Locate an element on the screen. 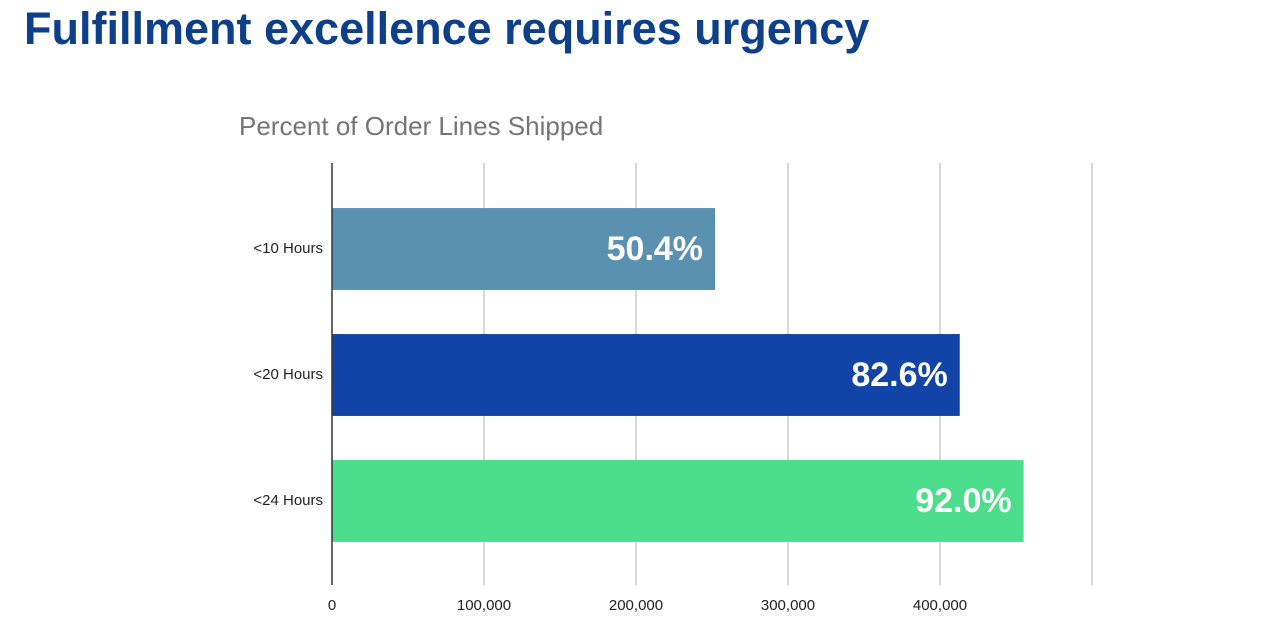 The image size is (1286, 640). y-tick-label: <24 Hours is located at coordinates (288, 500).